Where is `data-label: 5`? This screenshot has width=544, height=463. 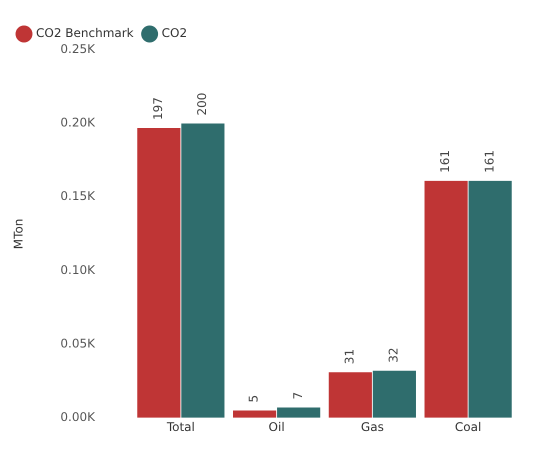 data-label: 5 is located at coordinates (253, 398).